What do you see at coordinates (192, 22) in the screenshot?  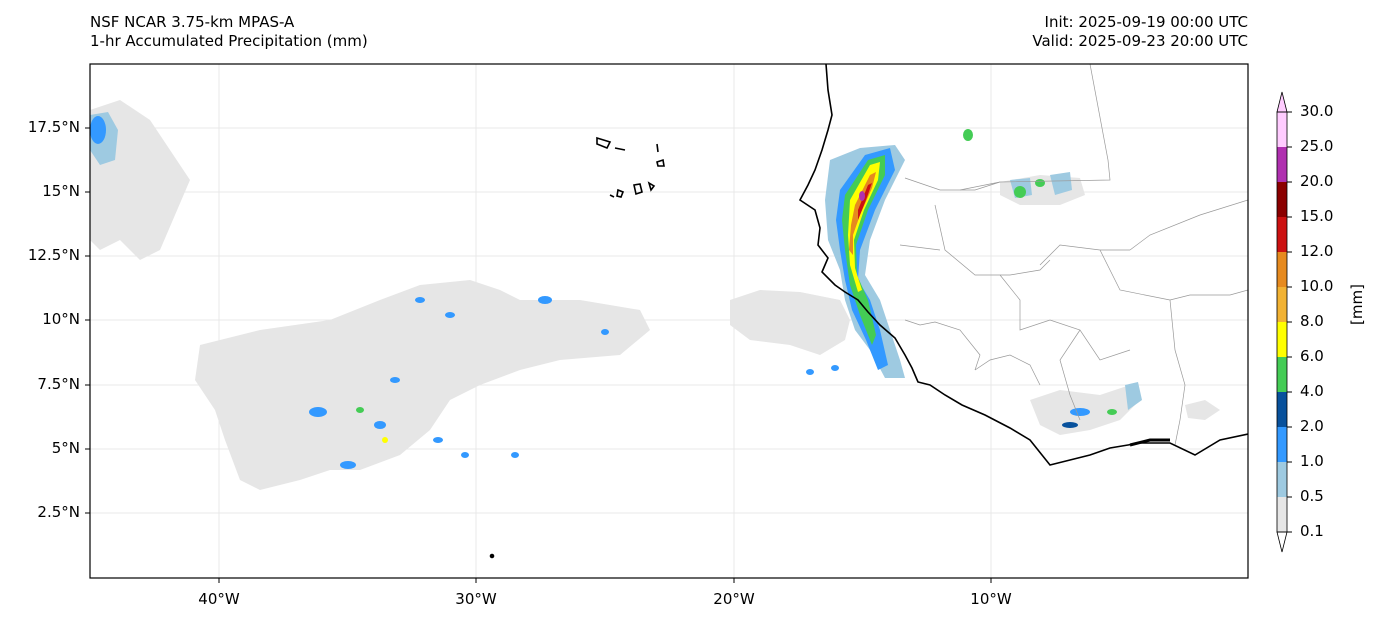 I see `model-name: NSF NCAR 3.75-km MPAS-A` at bounding box center [192, 22].